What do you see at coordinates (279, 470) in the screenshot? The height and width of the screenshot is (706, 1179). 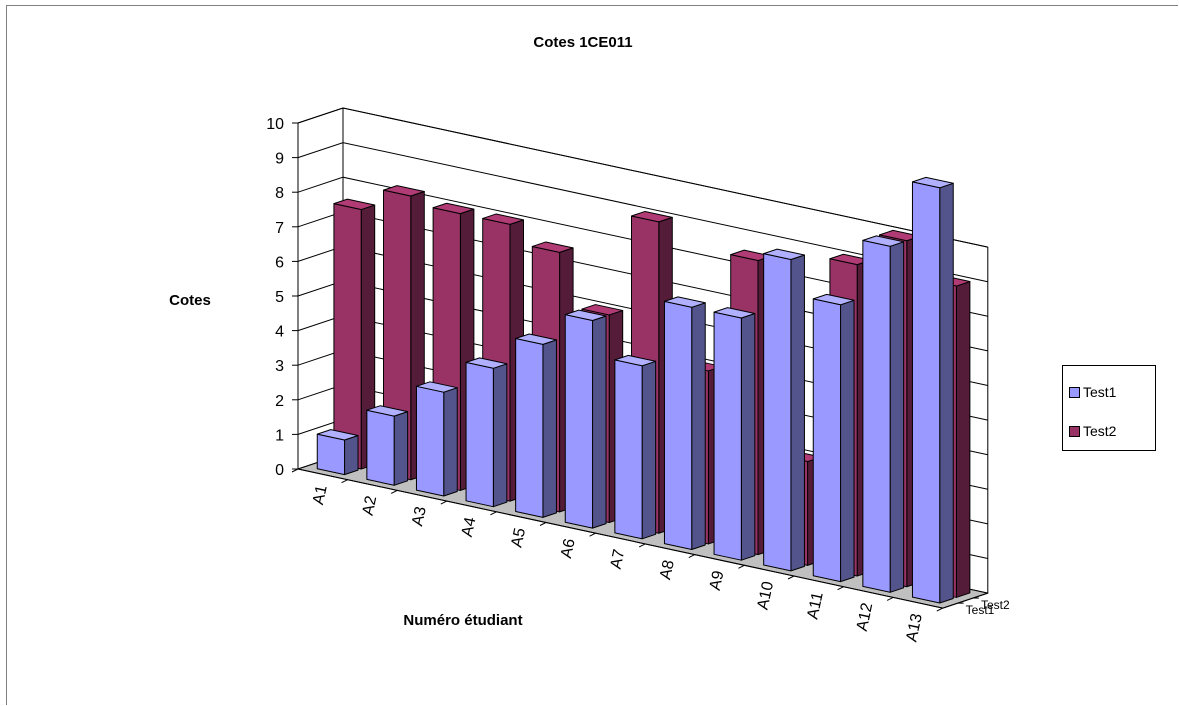 I see `y-tick-label: 0` at bounding box center [279, 470].